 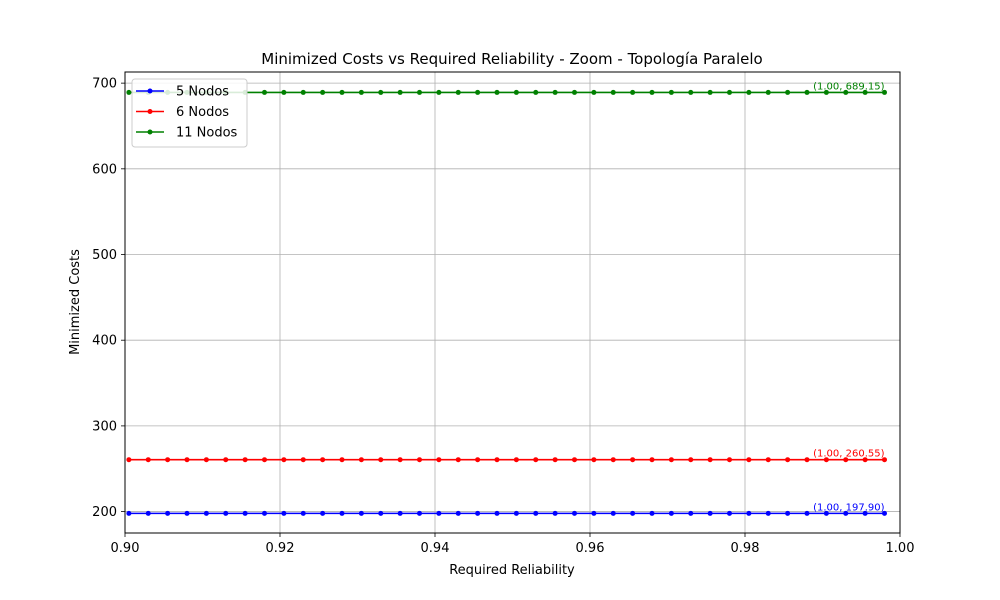 What do you see at coordinates (435, 548) in the screenshot?
I see `x-tick-label: 0.94` at bounding box center [435, 548].